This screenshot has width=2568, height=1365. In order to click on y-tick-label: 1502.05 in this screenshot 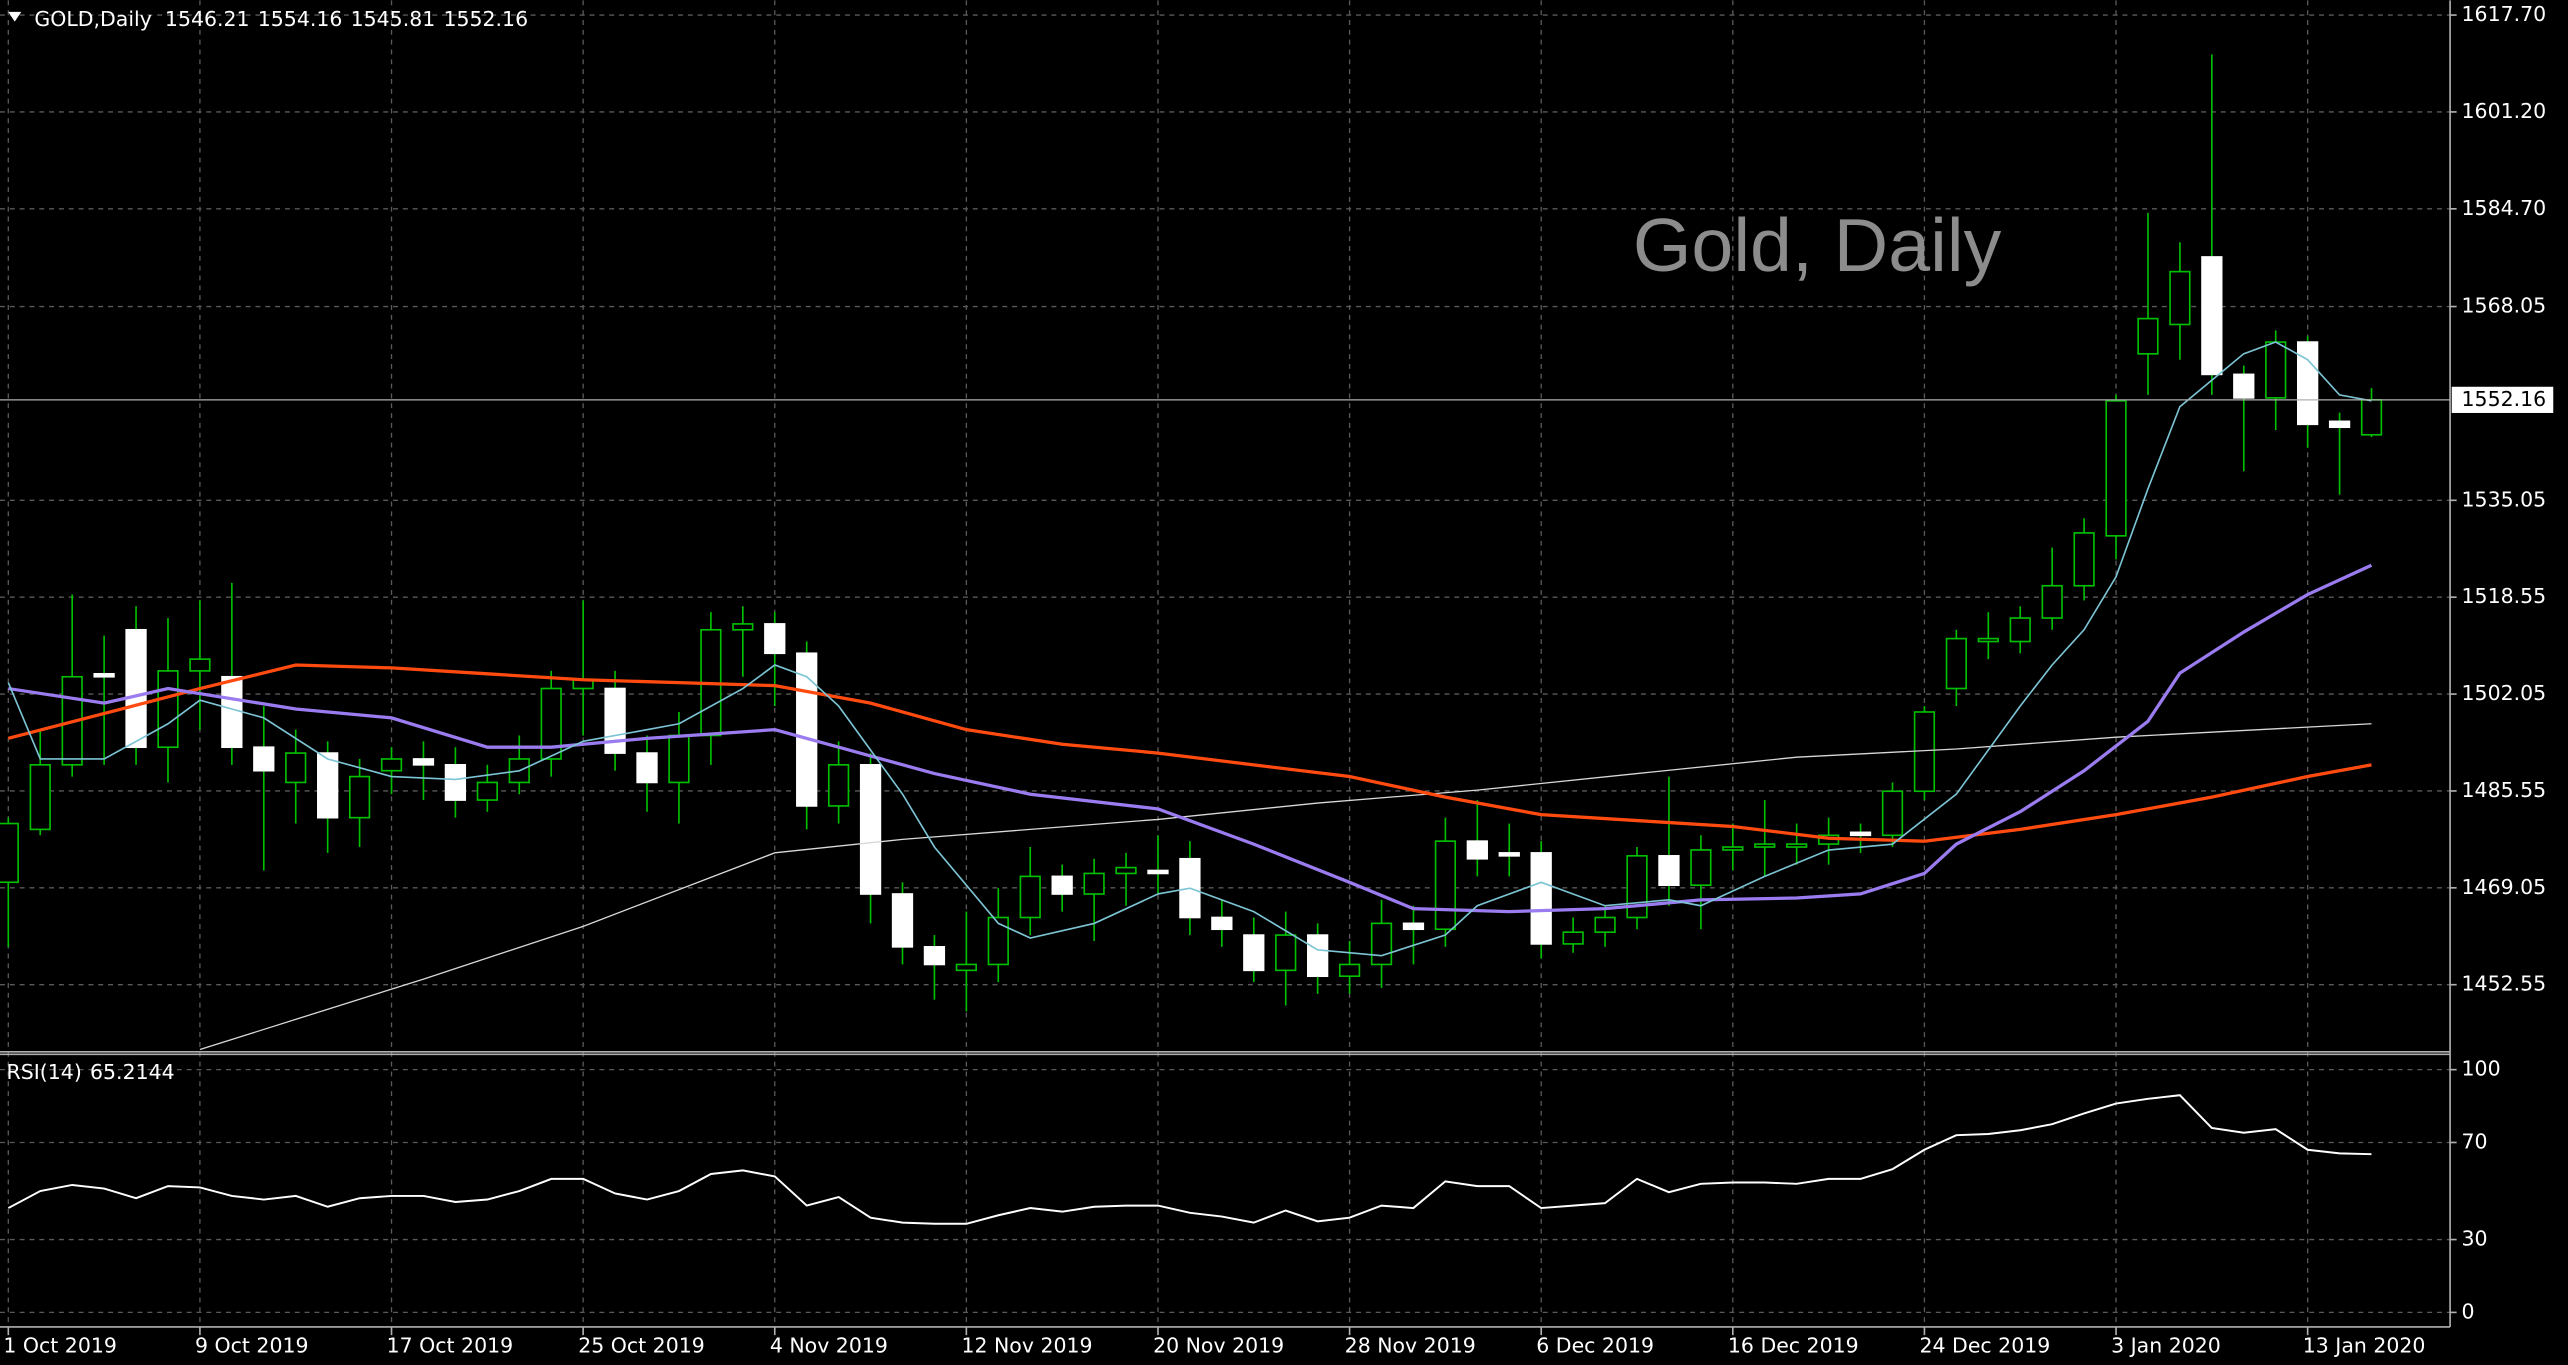, I will do `click(2504, 693)`.